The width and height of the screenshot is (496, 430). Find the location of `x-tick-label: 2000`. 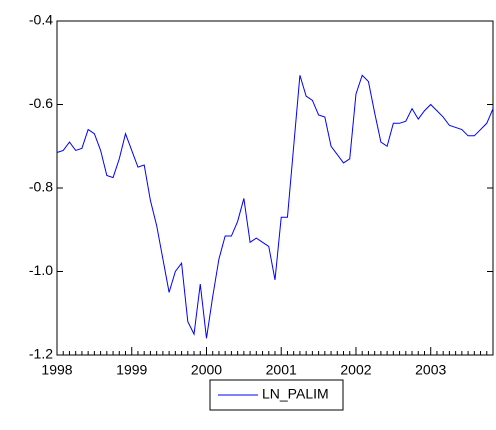

x-tick-label: 2000 is located at coordinates (206, 370).